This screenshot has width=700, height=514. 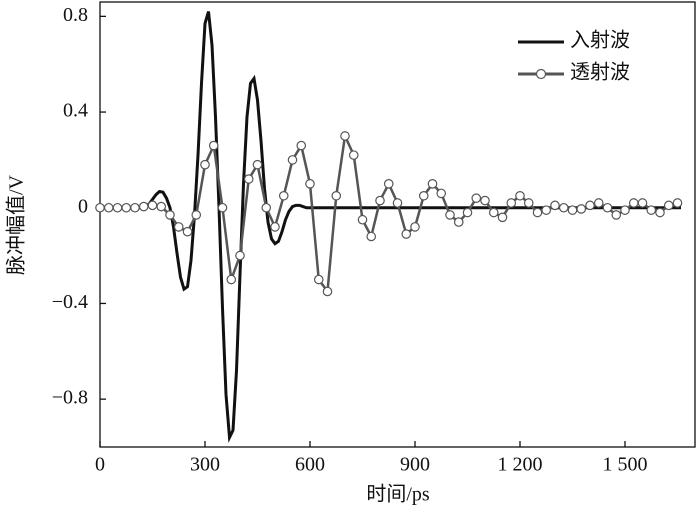 What do you see at coordinates (16, 224) in the screenshot?
I see `y-axis-label: 脉冲幅值/V` at bounding box center [16, 224].